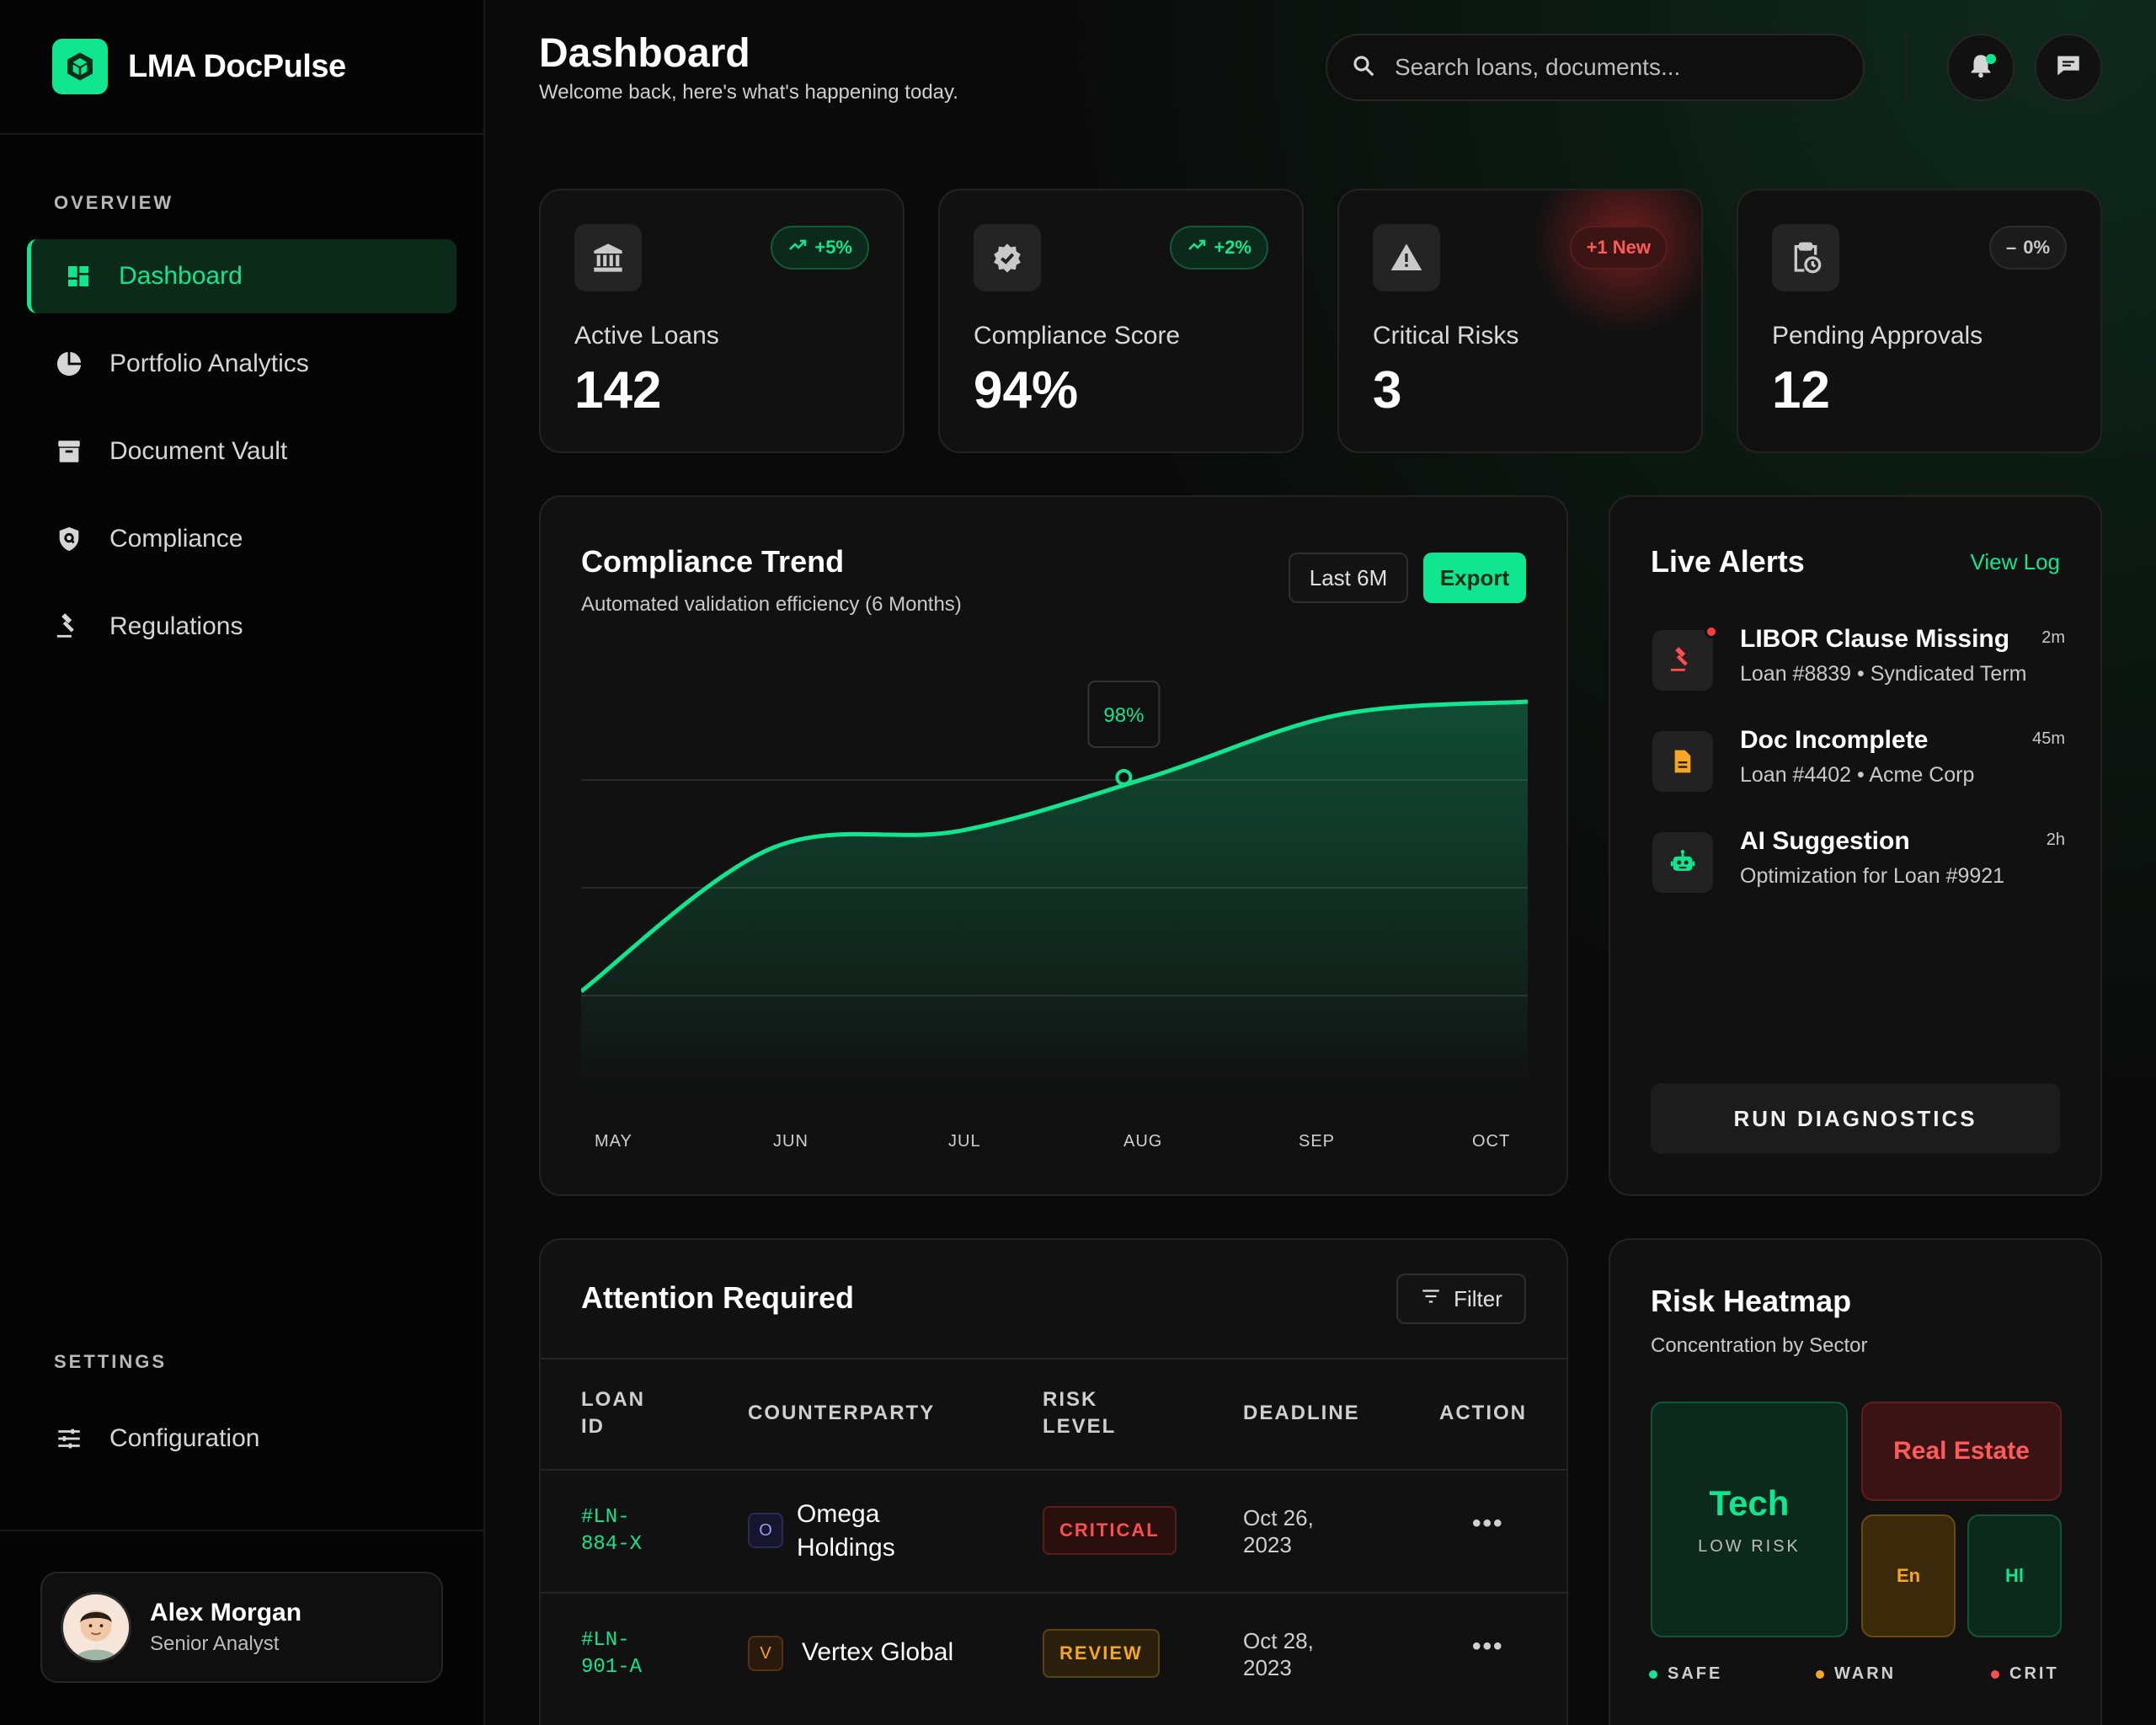 The image size is (2156, 1725). Describe the element at coordinates (1278, 1531) in the screenshot. I see `deadline: Oct 26, 2023` at that location.